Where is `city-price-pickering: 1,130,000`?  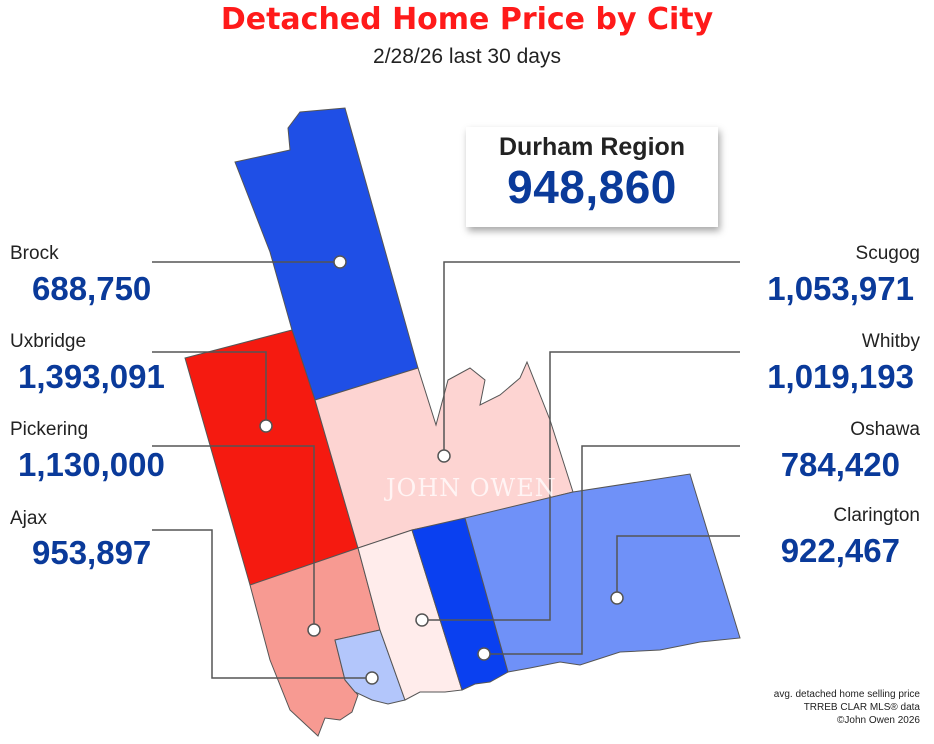
city-price-pickering: 1,130,000 is located at coordinates (91, 464).